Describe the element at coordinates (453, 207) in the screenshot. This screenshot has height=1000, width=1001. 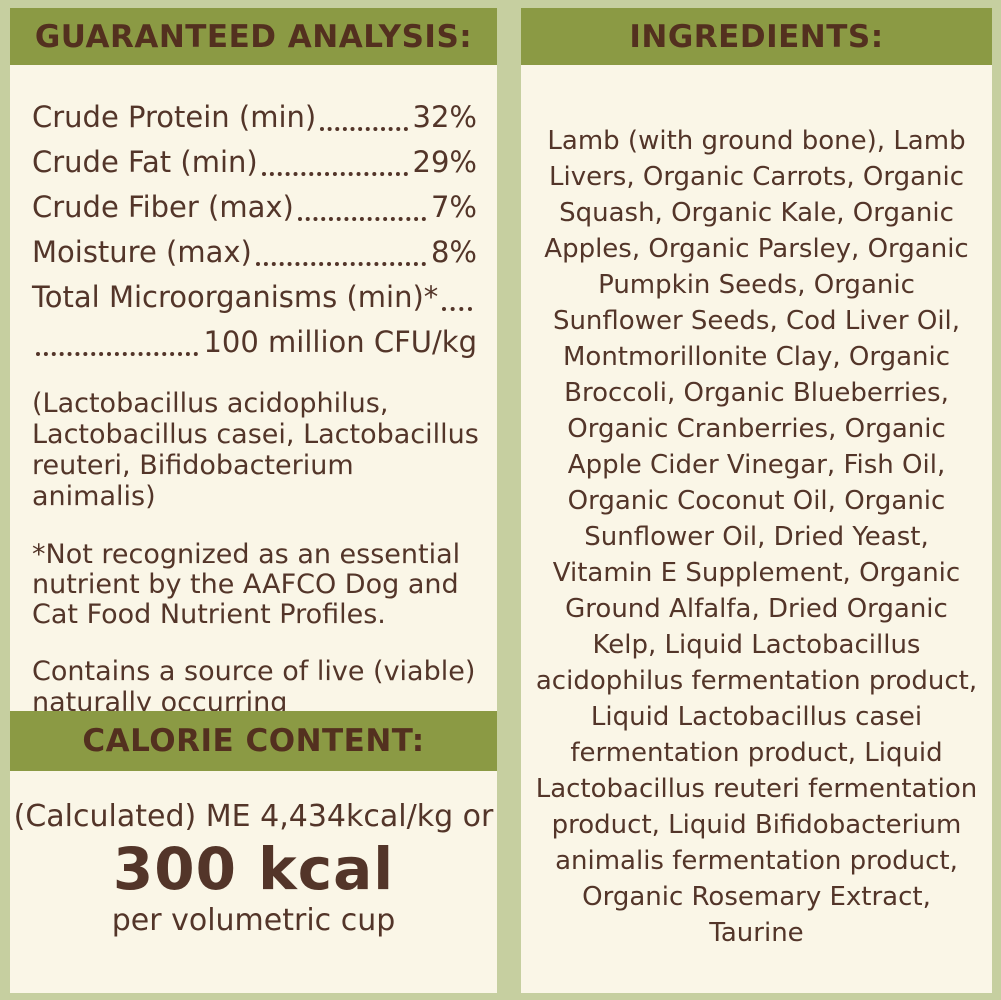
I see `analysis-value: 7%` at that location.